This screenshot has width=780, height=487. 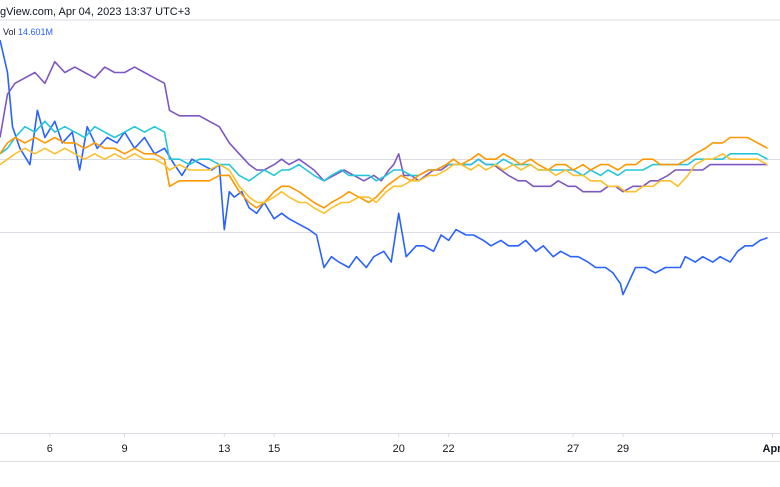 What do you see at coordinates (399, 449) in the screenshot?
I see `x-tick-label-4: 20` at bounding box center [399, 449].